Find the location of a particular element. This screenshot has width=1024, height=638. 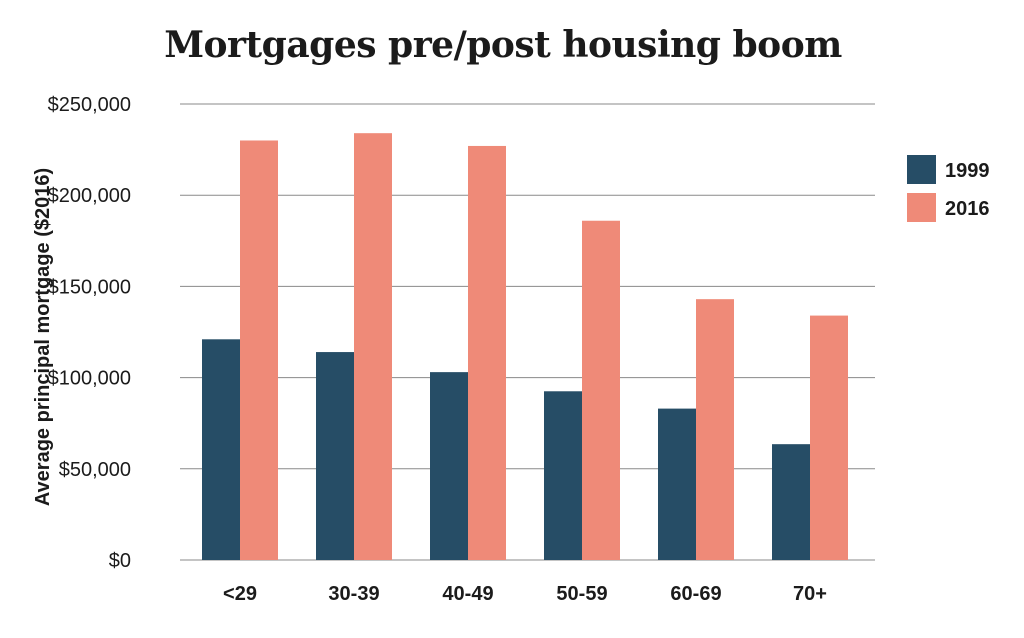

x-tick-label: 40-49 is located at coordinates (467, 594).